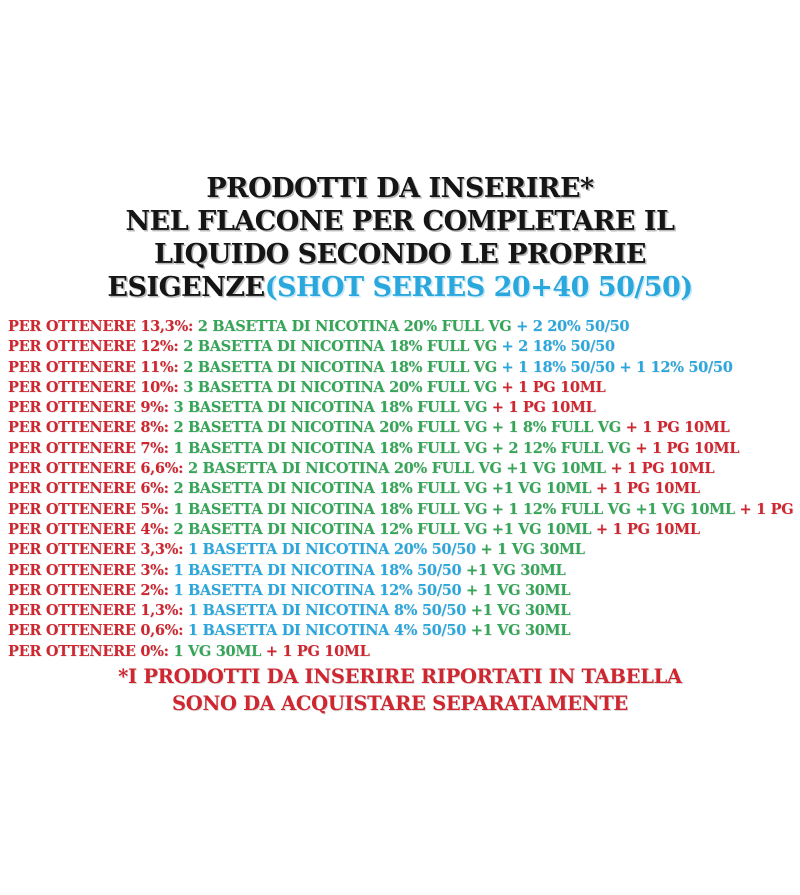  I want to click on recipe-segment: 1 BASETTA DI NICOTINA 4% 50/50, so click(327, 631).